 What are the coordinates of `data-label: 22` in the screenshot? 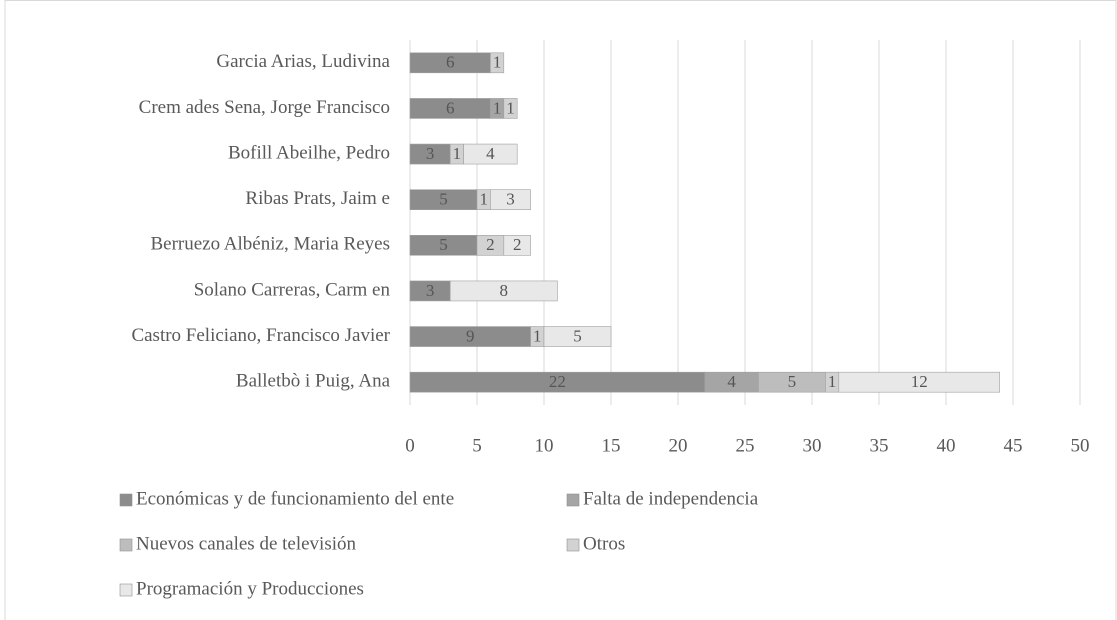 It's located at (557, 381).